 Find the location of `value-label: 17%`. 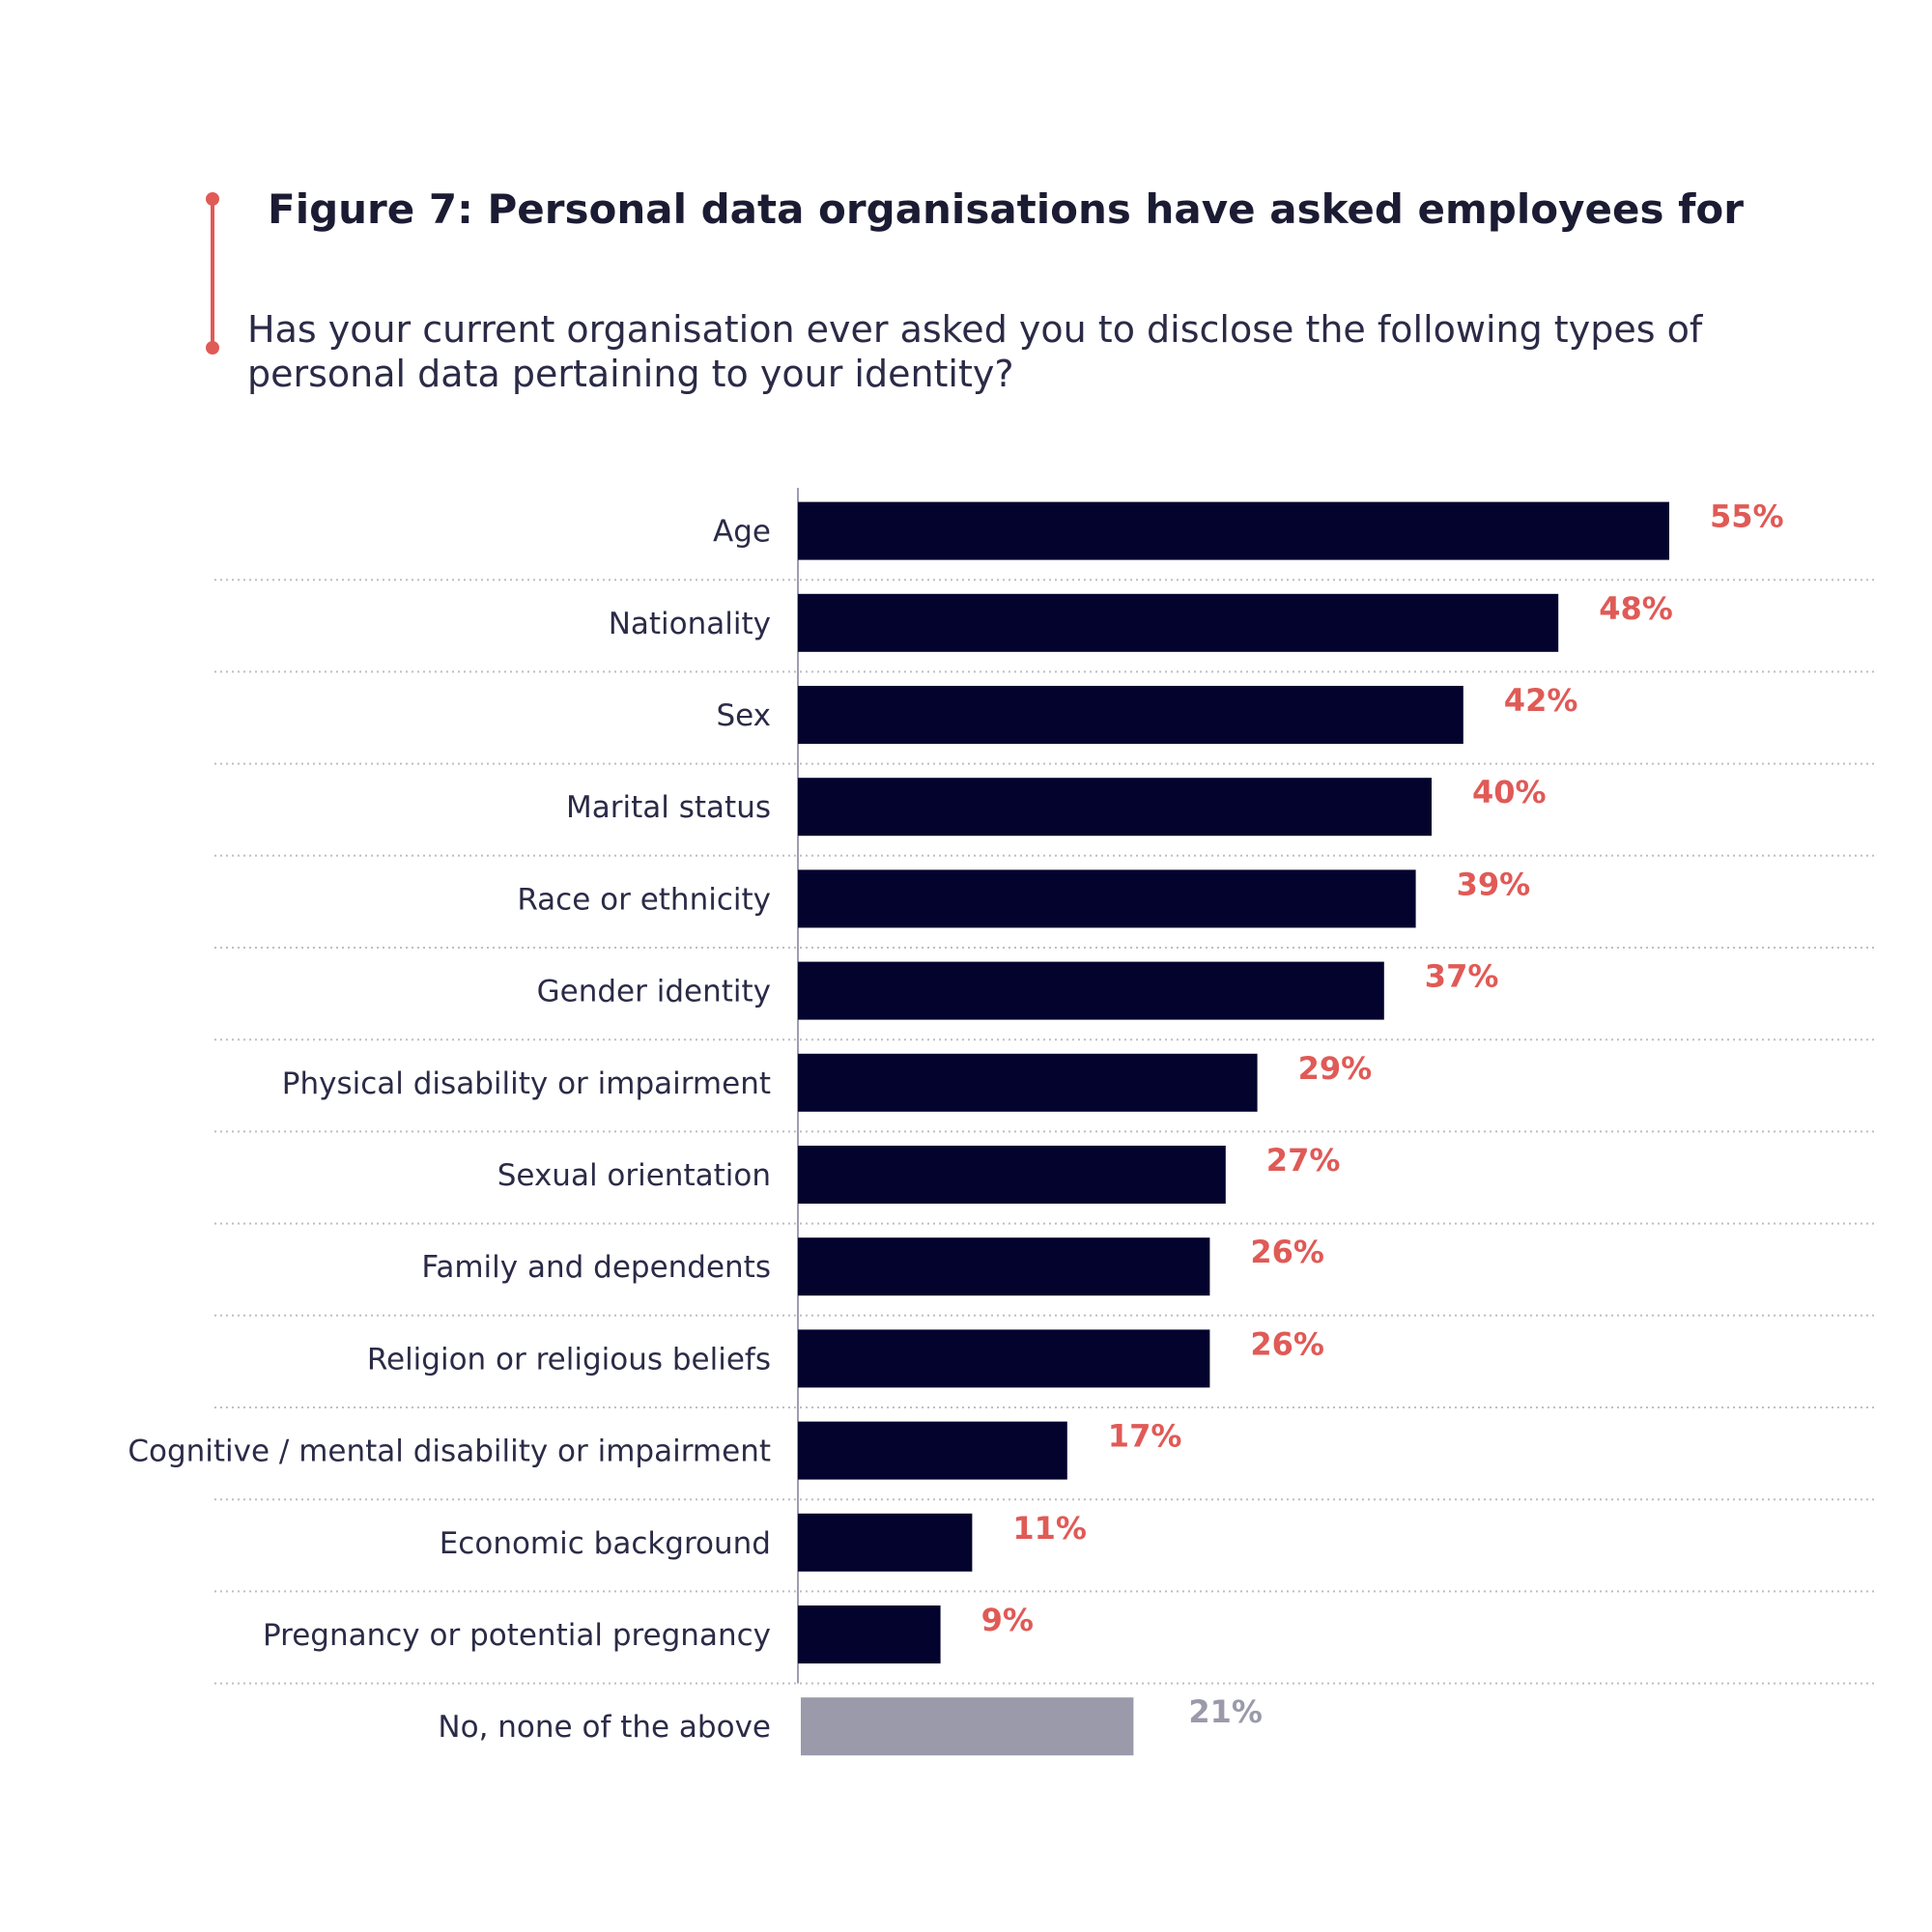

value-label: 17% is located at coordinates (1145, 1436).